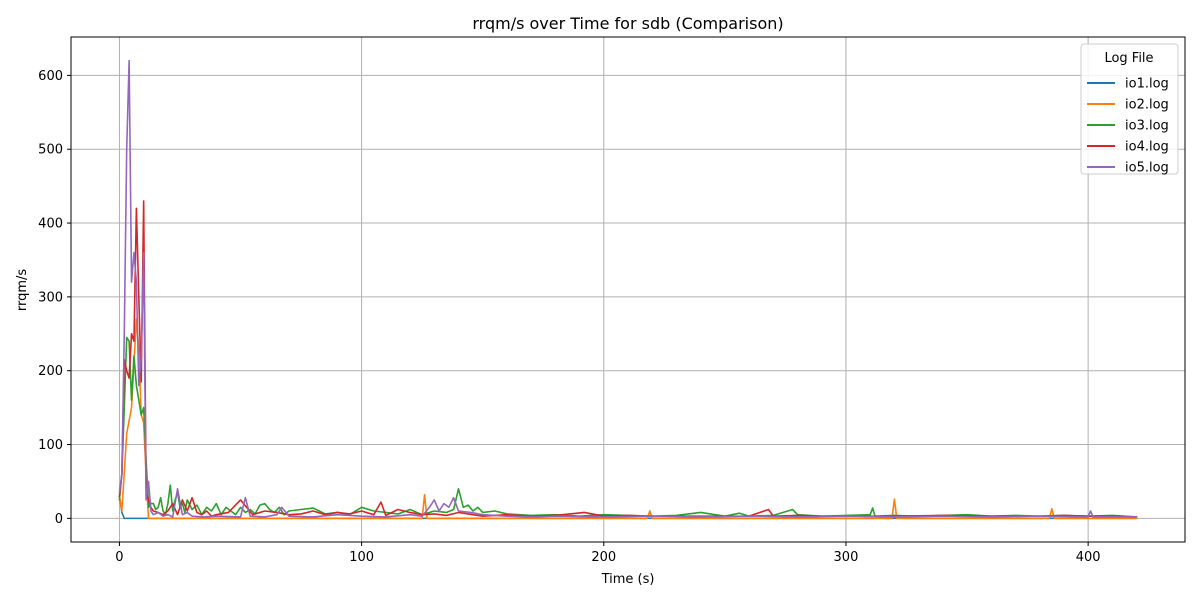 This screenshot has width=1200, height=600. Describe the element at coordinates (1147, 126) in the screenshot. I see `legend-label: io3.log` at that location.